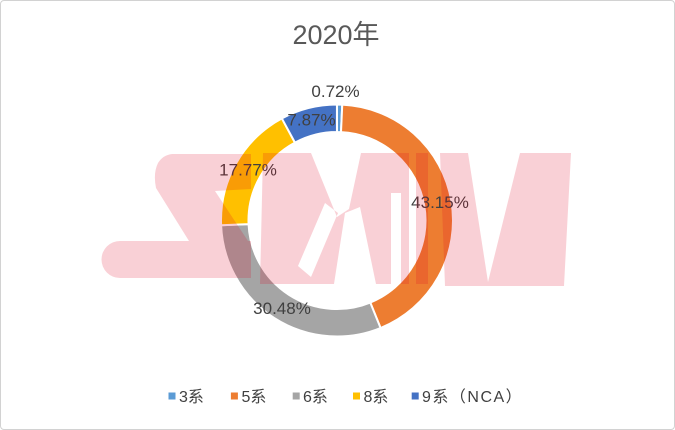 This screenshot has width=675, height=430. I want to click on svg-text: 0.72%, so click(335, 91).